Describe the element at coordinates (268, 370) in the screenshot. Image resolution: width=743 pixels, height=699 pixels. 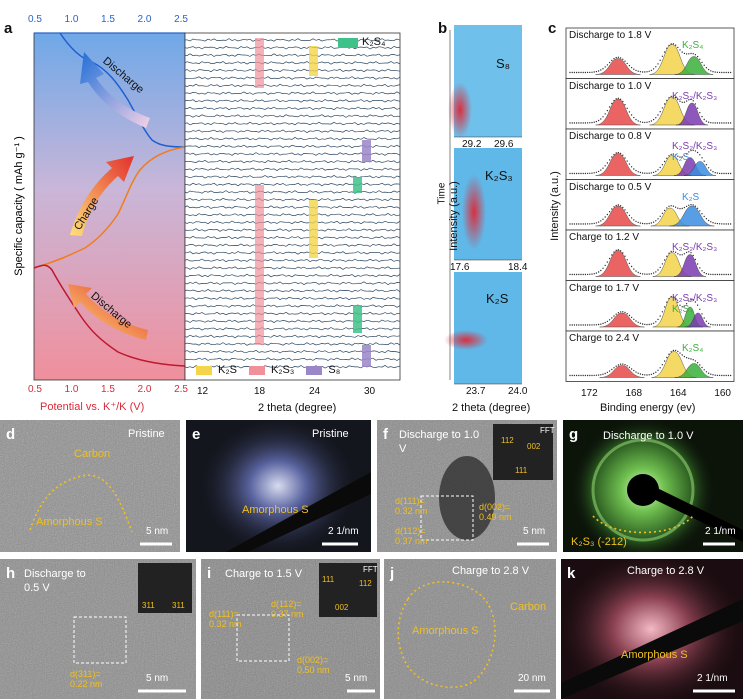
I see `xrd-bottom-legend: K₂S K₂S₃ S₈` at that location.